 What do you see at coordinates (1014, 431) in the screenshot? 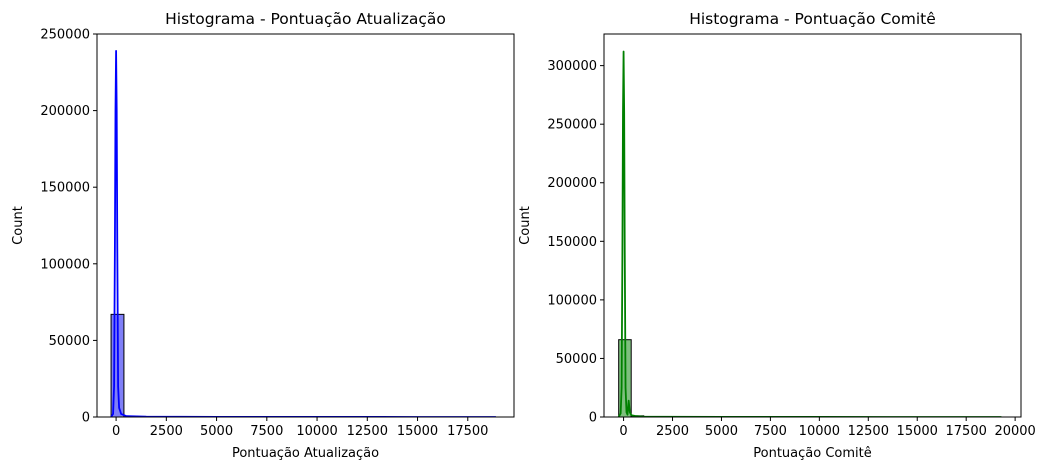
I see `x-tick-label: 20000` at bounding box center [1014, 431].